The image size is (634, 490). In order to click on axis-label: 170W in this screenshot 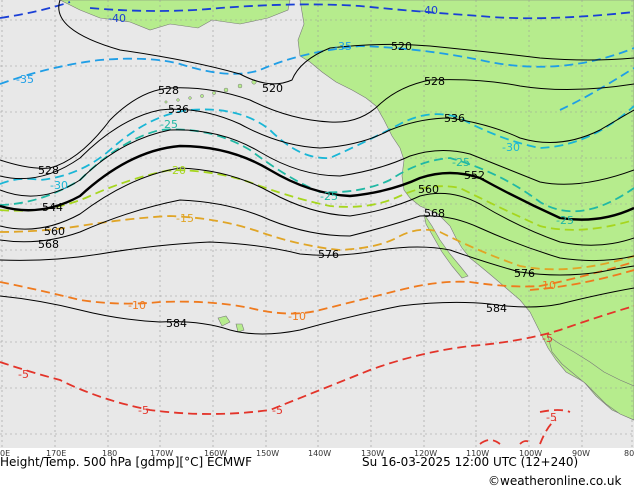, I will do `click(161, 453)`.